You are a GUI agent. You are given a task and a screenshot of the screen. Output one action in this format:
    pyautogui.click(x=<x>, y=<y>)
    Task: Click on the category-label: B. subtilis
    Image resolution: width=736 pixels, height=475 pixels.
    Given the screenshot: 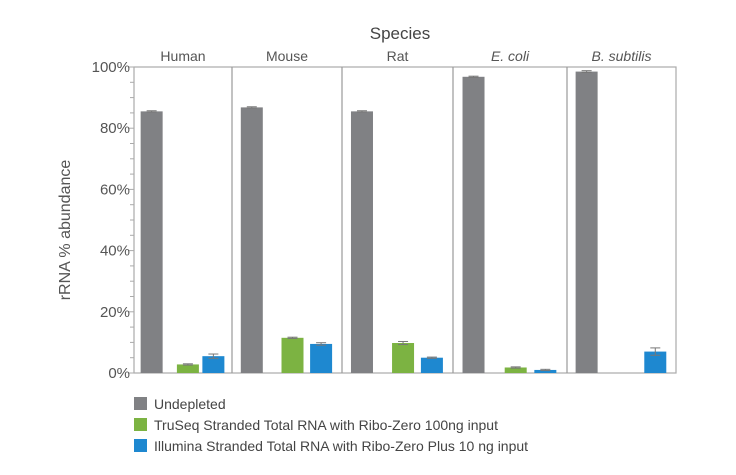 What is the action you would take?
    pyautogui.click(x=622, y=56)
    